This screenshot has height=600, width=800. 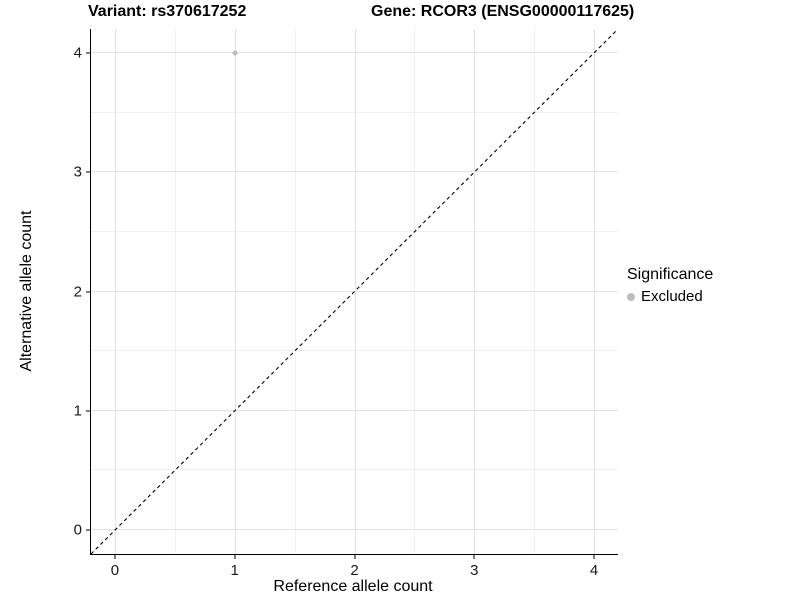 I want to click on data-point-excluded, so click(x=235, y=53).